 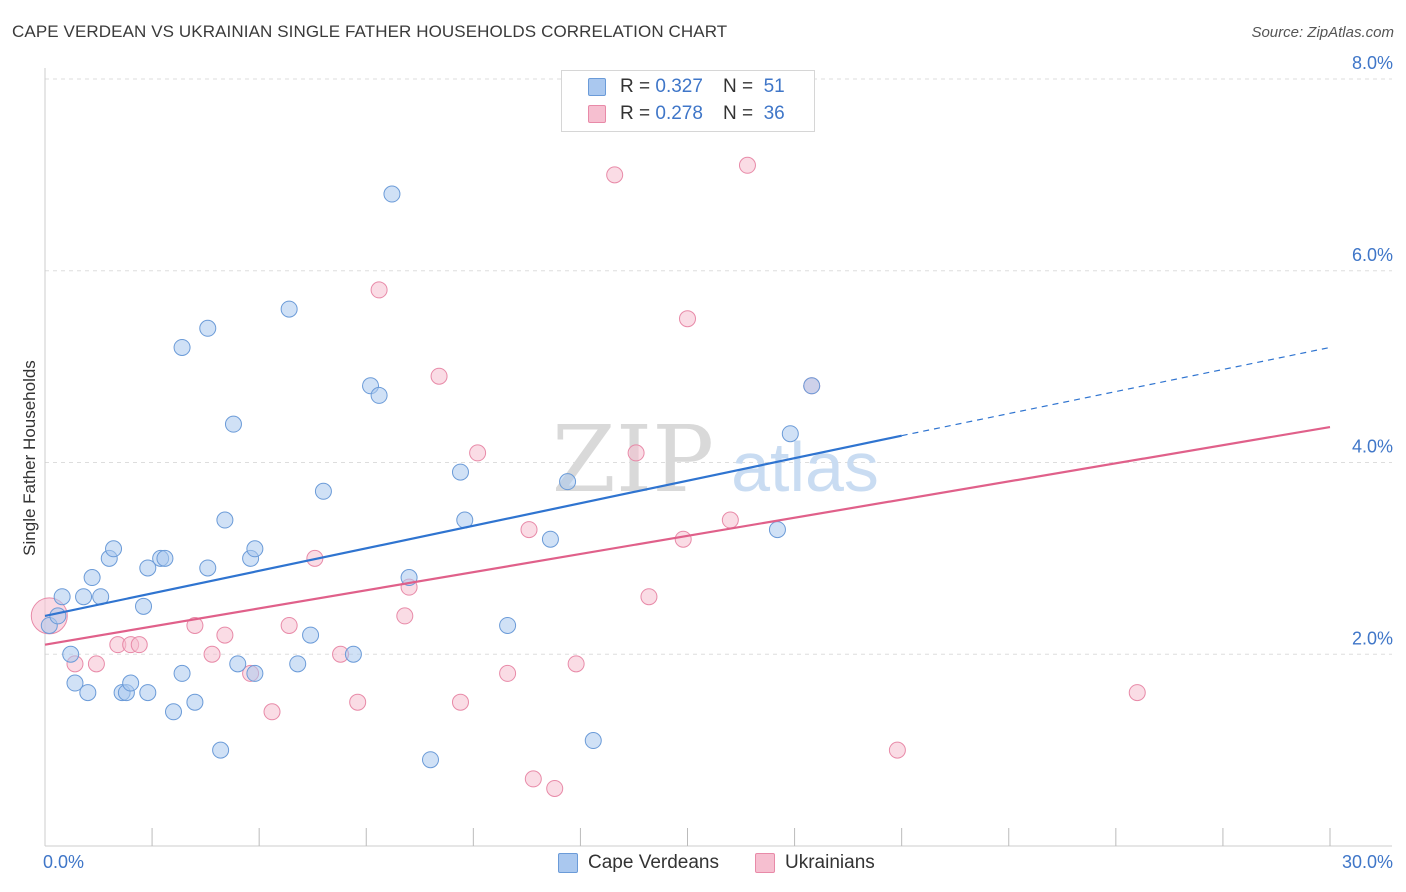 What do you see at coordinates (1372, 638) in the screenshot?
I see `y-tick-label: 2.0%` at bounding box center [1372, 638].